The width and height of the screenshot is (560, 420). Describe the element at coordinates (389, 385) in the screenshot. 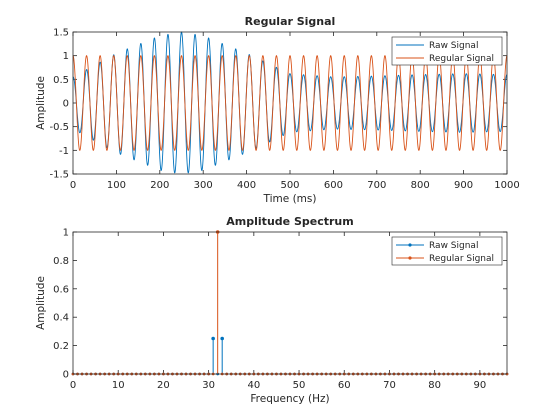

I see `x-tick-label: 70` at that location.